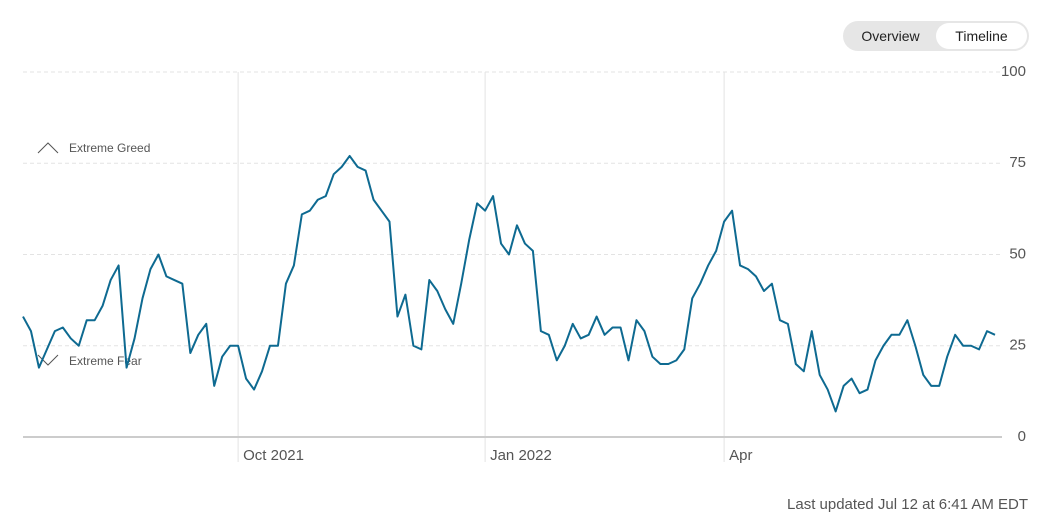 Image resolution: width=1044 pixels, height=521 pixels. I want to click on footer: Last updated Jul 12 at 6:41 AM EDT, so click(907, 504).